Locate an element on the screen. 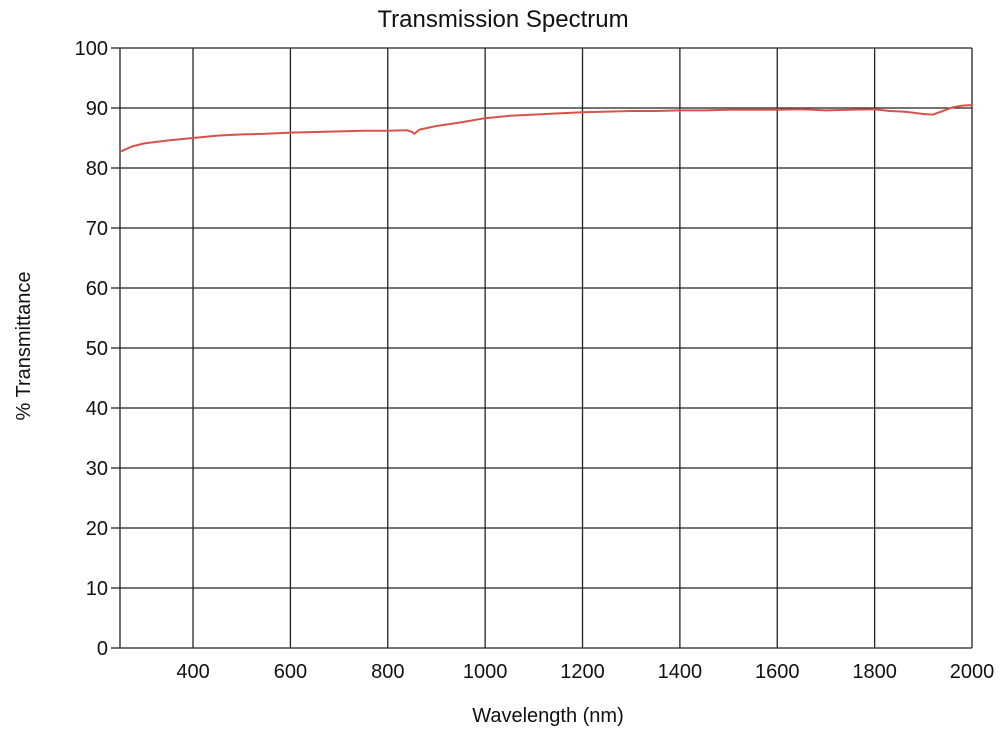  x-tick-label: 400 is located at coordinates (192, 672).